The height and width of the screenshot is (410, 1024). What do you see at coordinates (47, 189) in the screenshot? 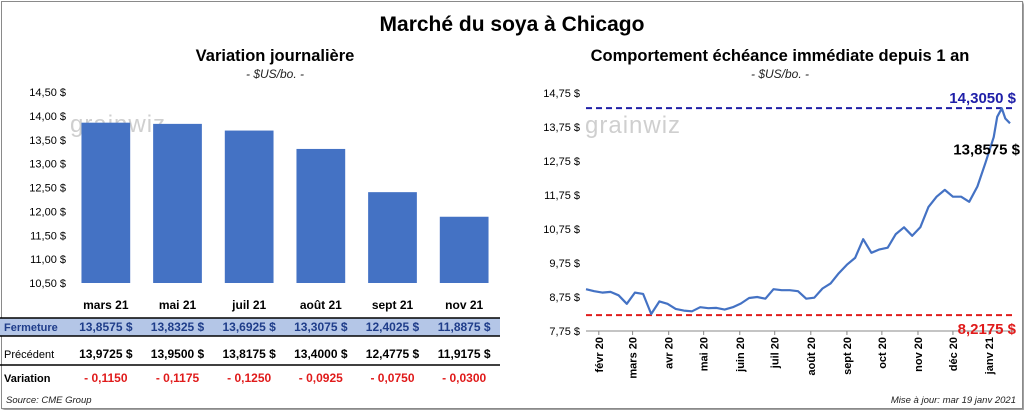
I see `y-tick-label: 12,50 $` at bounding box center [47, 189].